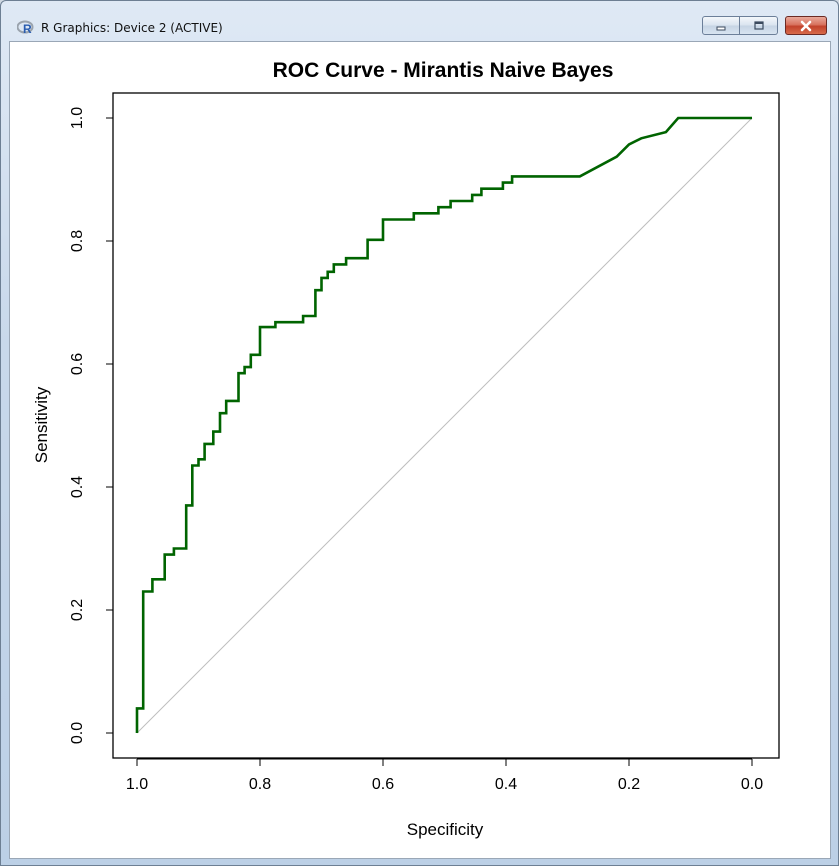 This screenshot has height=866, width=839. I want to click on y-tick-label: 1.0, so click(77, 118).